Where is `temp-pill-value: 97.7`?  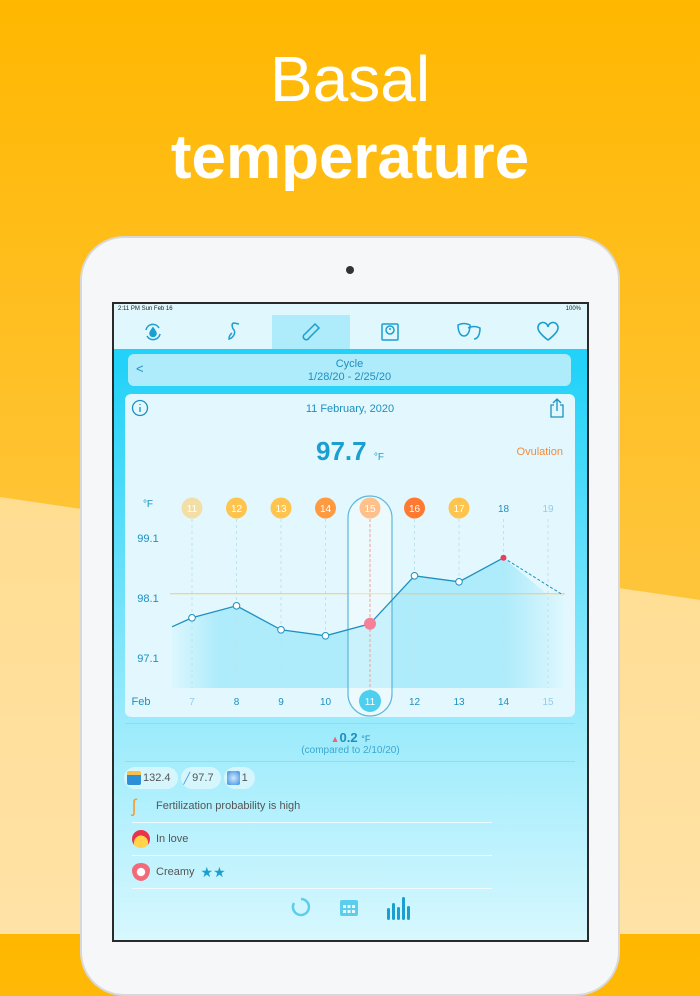 temp-pill-value: 97.7 is located at coordinates (203, 778).